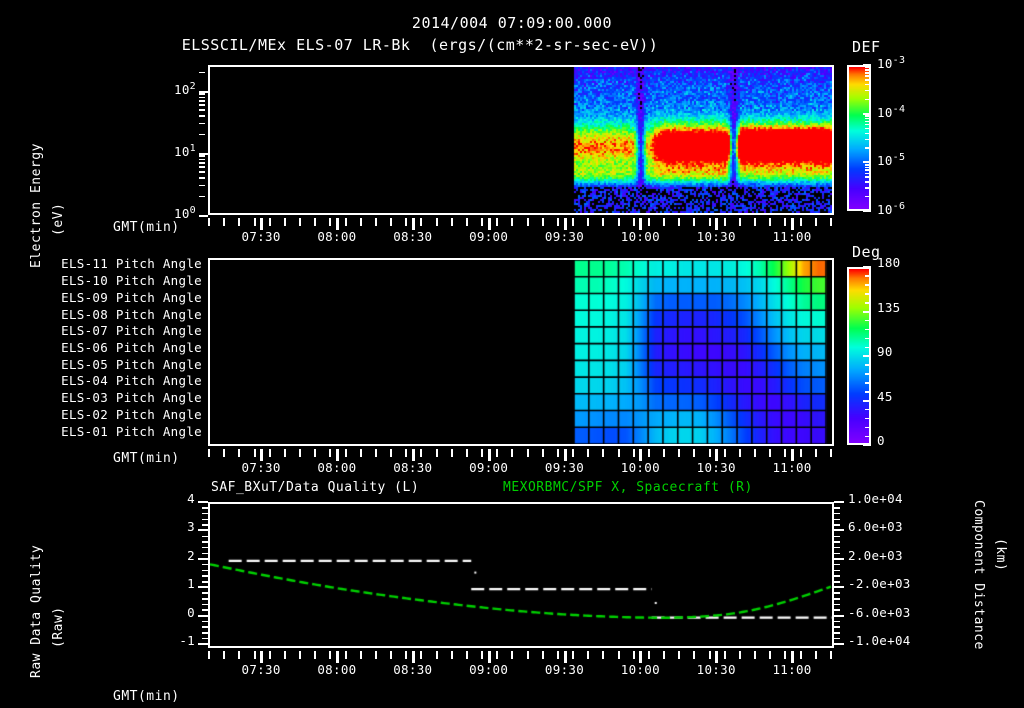 The width and height of the screenshot is (1024, 708). I want to click on panel2-row-label-10: ELS-01 Pitch Angle, so click(131, 431).